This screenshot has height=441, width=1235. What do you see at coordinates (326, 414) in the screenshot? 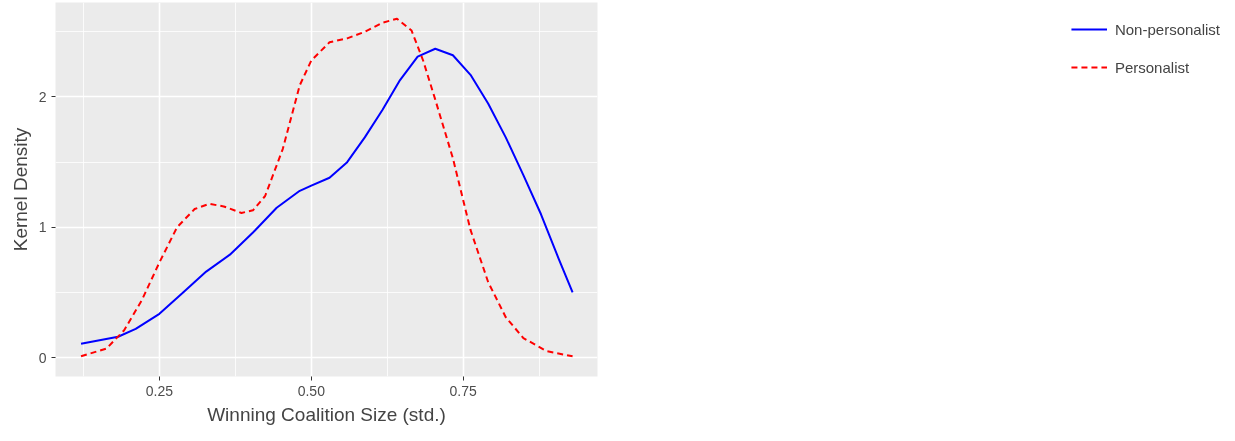
I see `x-axis-title: Winning Coalition Size (std.)` at bounding box center [326, 414].